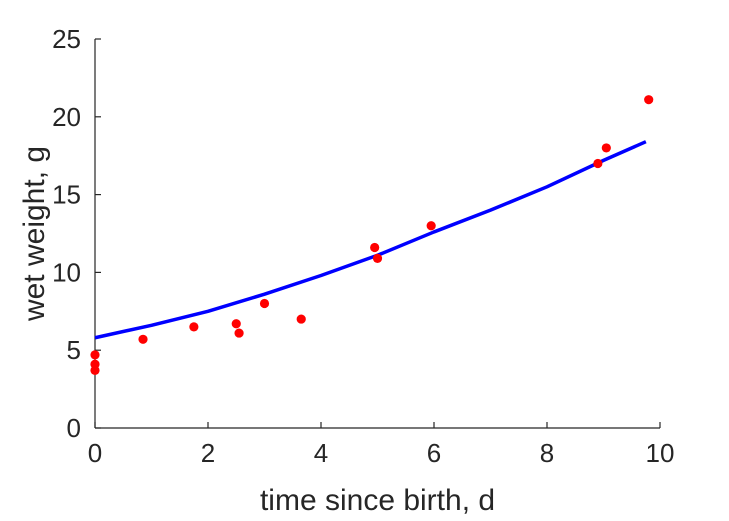 The height and width of the screenshot is (521, 729). I want to click on x-tick-label: 4, so click(321, 453).